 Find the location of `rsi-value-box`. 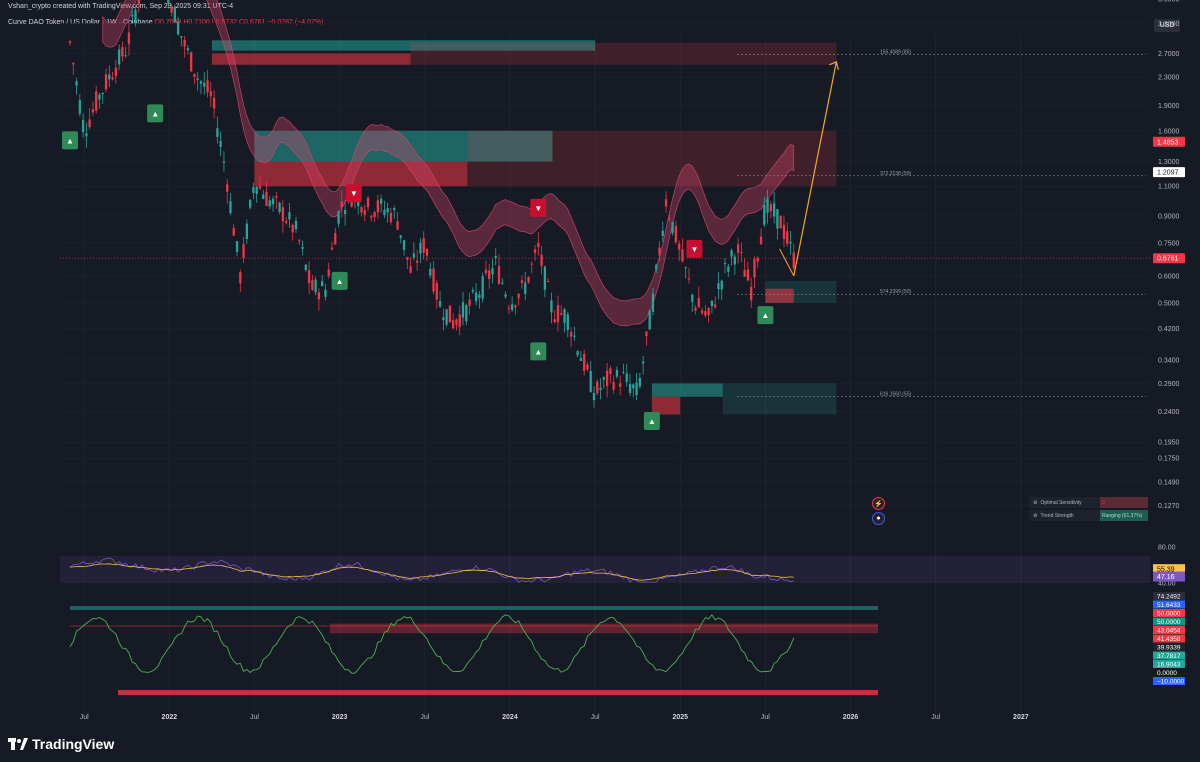

rsi-value-box is located at coordinates (1169, 569).